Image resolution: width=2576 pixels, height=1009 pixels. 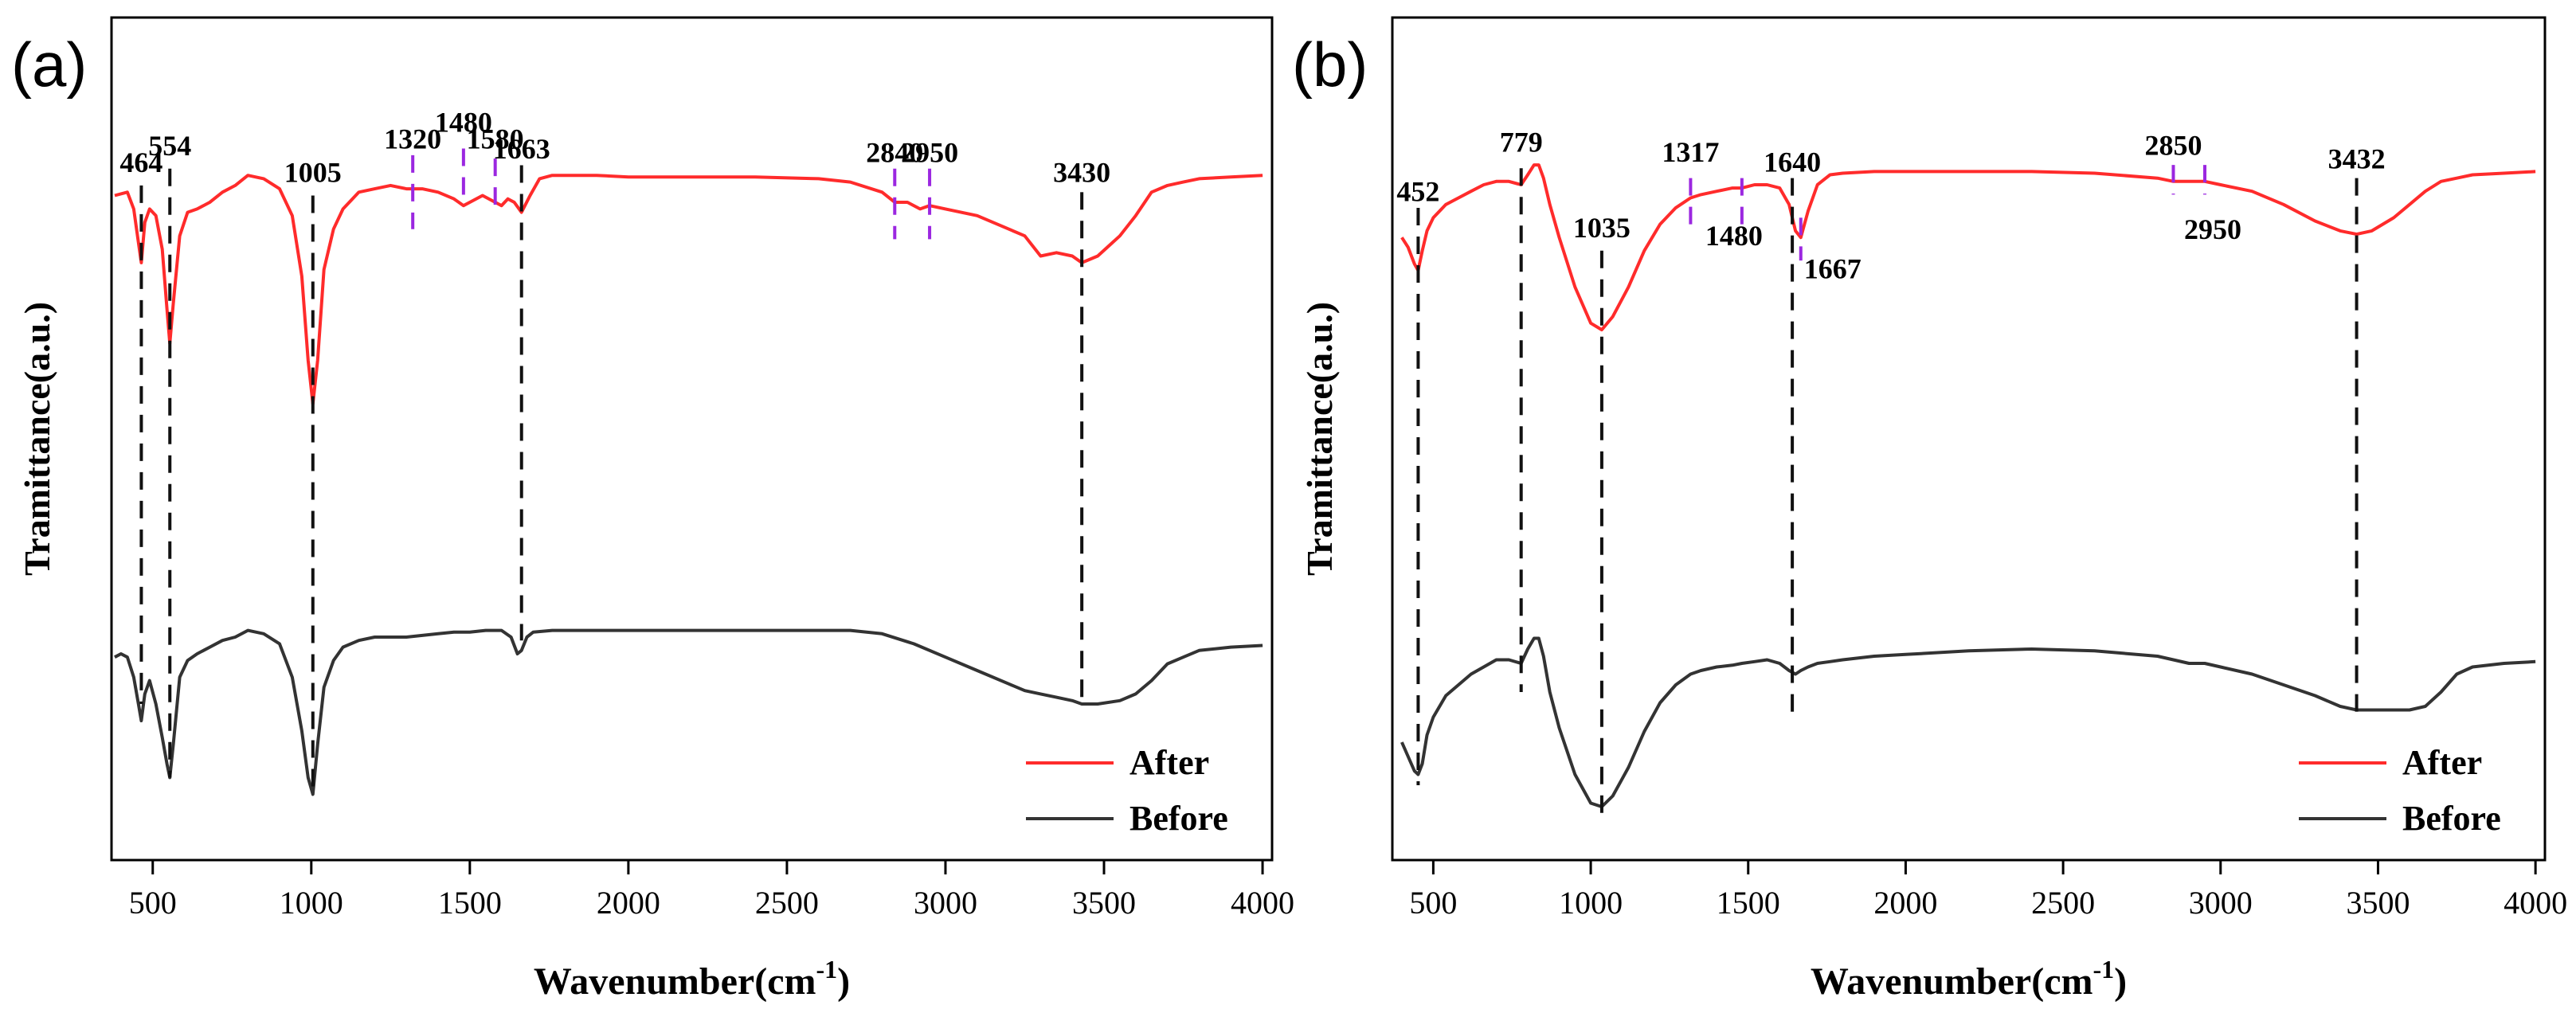 I want to click on peak-label-1663: 1663, so click(x=521, y=149).